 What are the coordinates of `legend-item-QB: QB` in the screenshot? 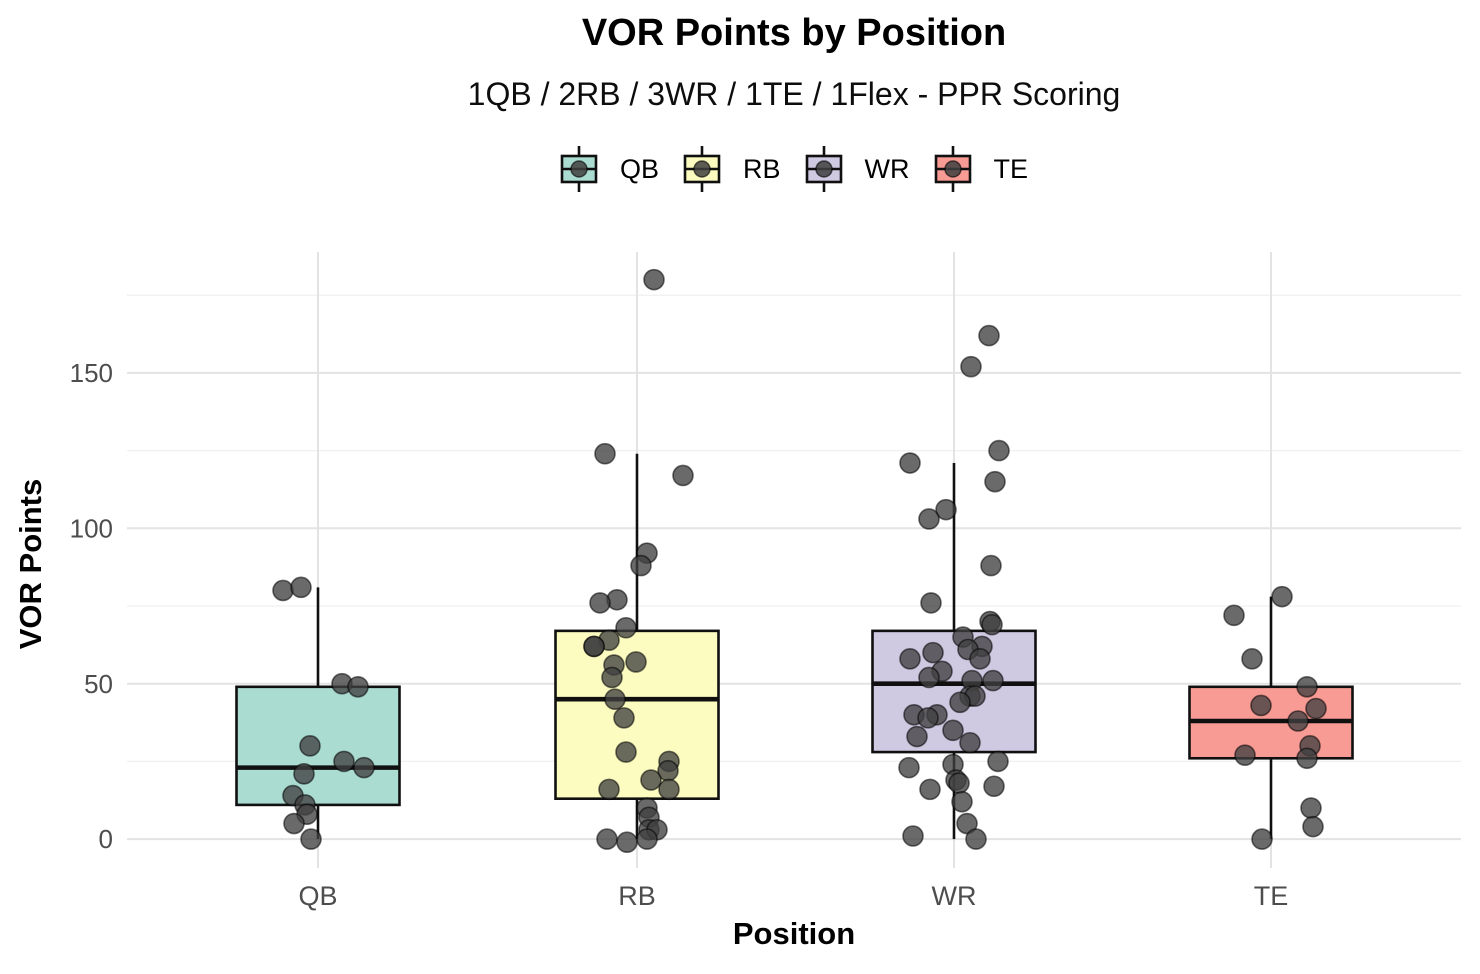 It's located at (609, 169).